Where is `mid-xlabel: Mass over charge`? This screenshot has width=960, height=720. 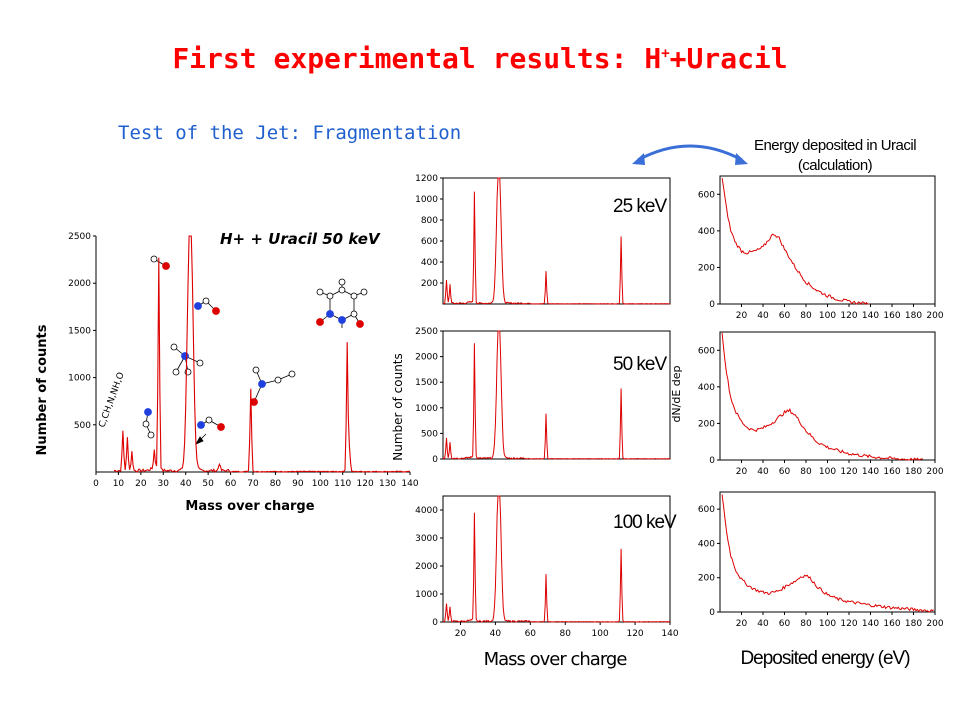 mid-xlabel: Mass over charge is located at coordinates (556, 659).